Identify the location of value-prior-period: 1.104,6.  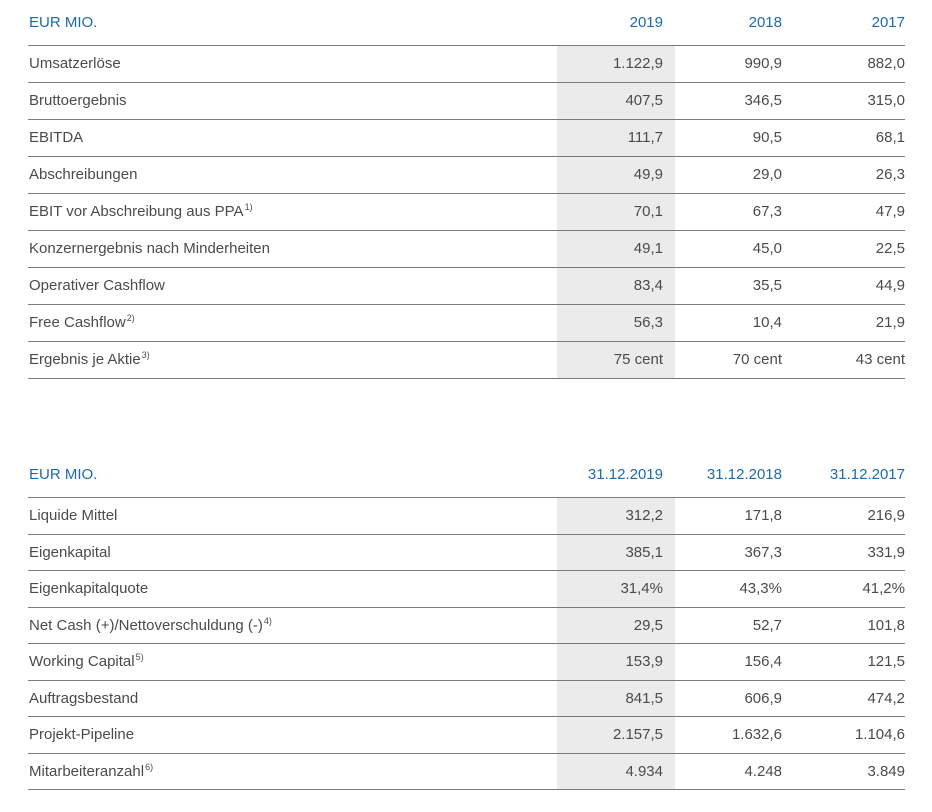
(879, 734).